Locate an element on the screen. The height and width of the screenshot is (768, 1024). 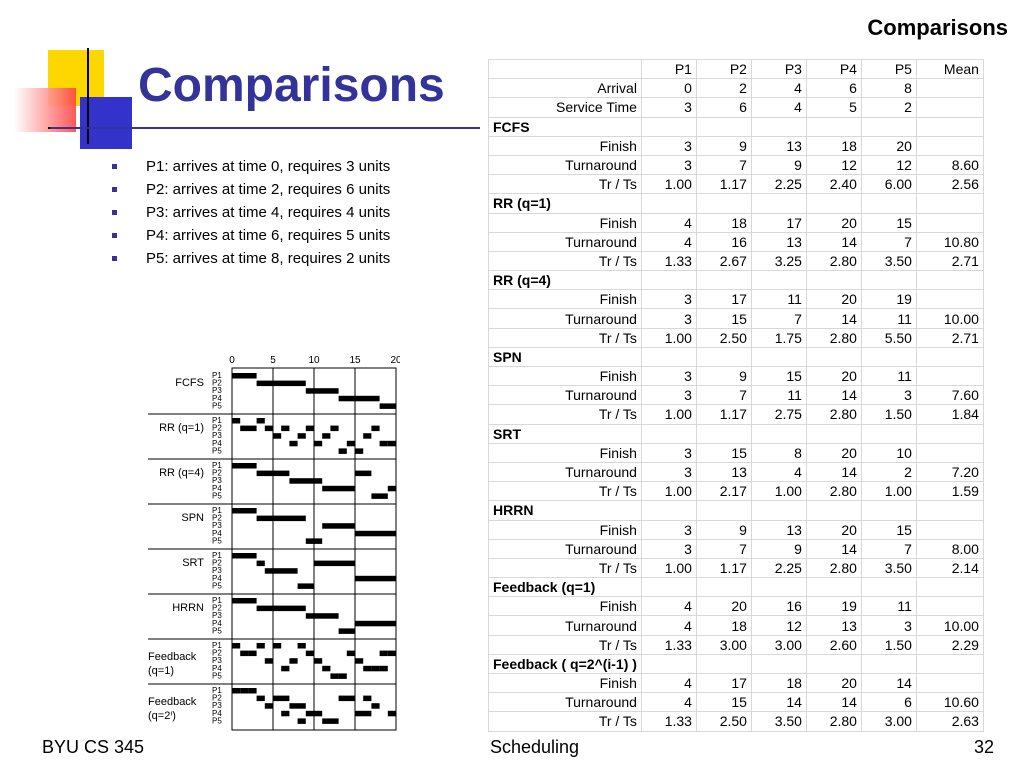
table-cell: 15 is located at coordinates (778, 376).